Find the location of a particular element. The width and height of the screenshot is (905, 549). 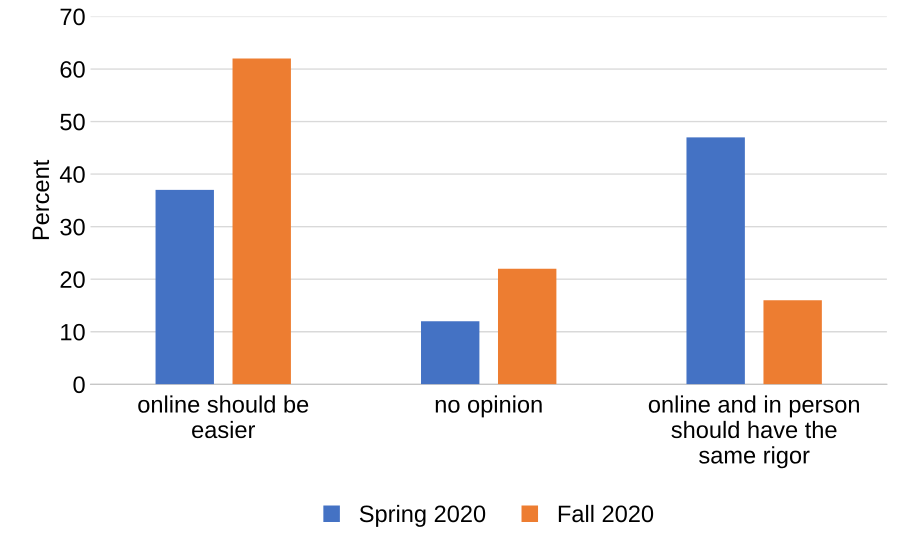

x-tick-label: online and in person should have the same rigor is located at coordinates (753, 431).